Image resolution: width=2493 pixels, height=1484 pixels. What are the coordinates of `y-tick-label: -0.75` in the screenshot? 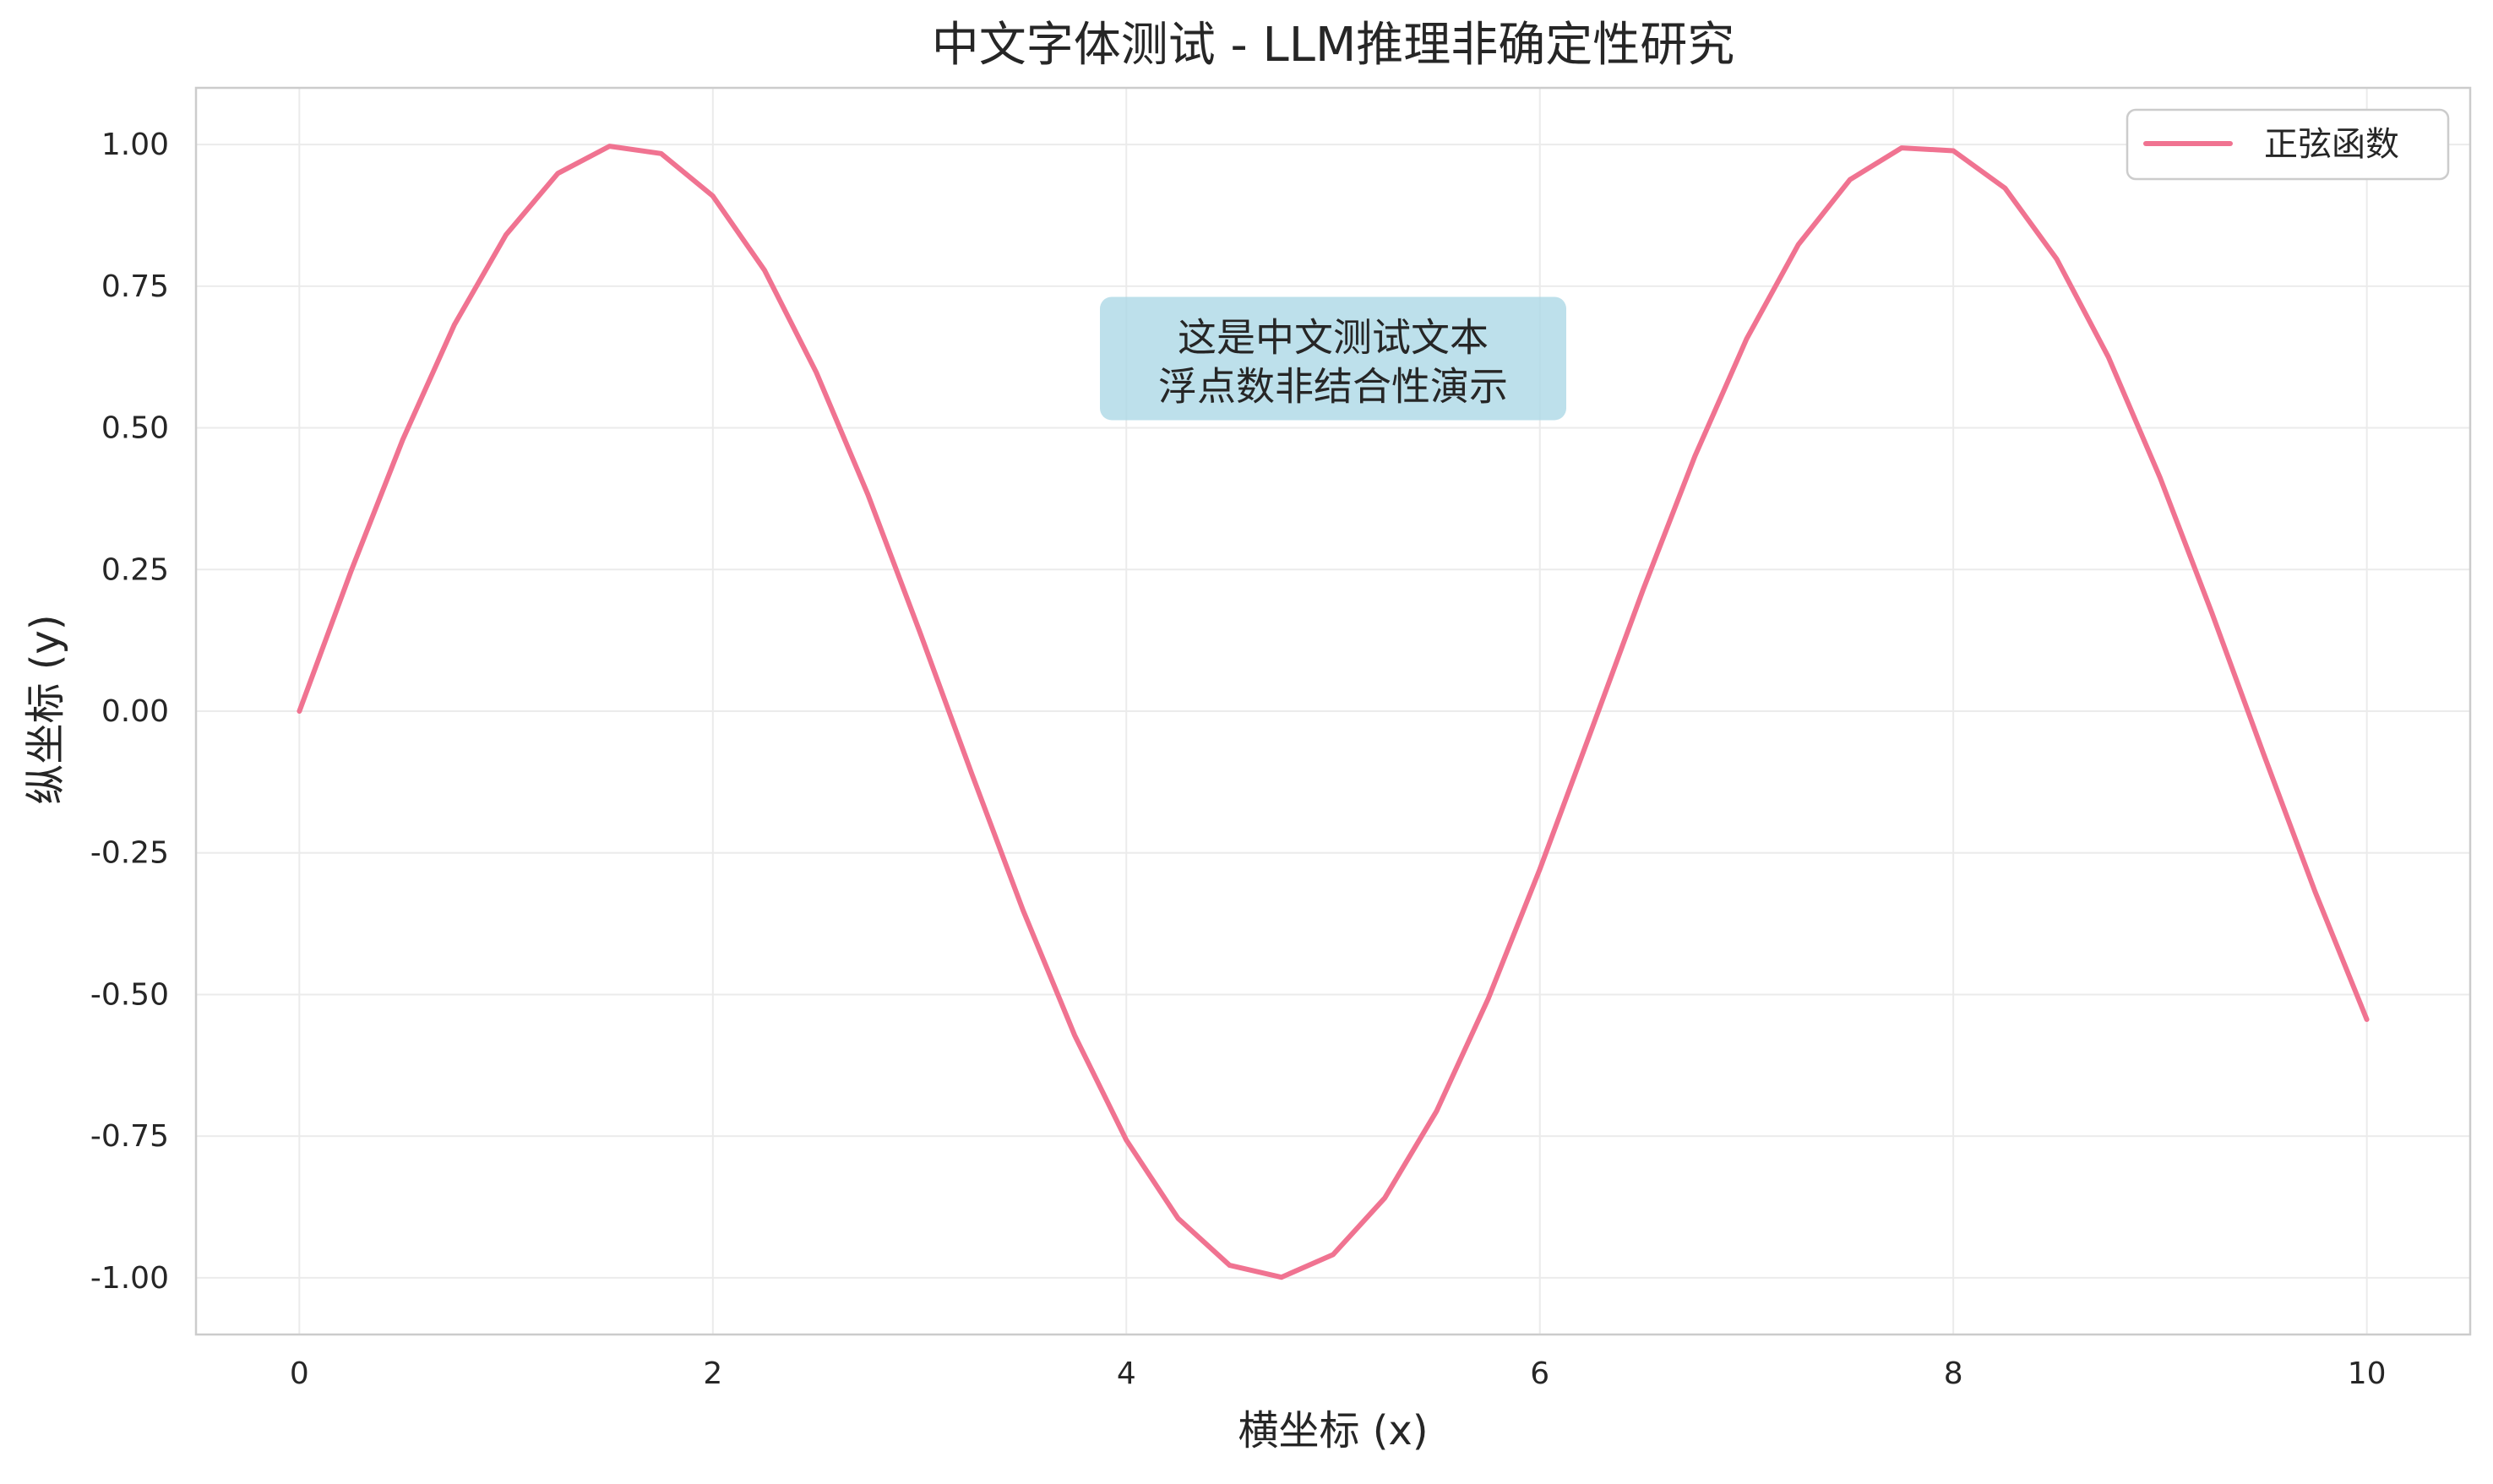 It's located at (130, 1136).